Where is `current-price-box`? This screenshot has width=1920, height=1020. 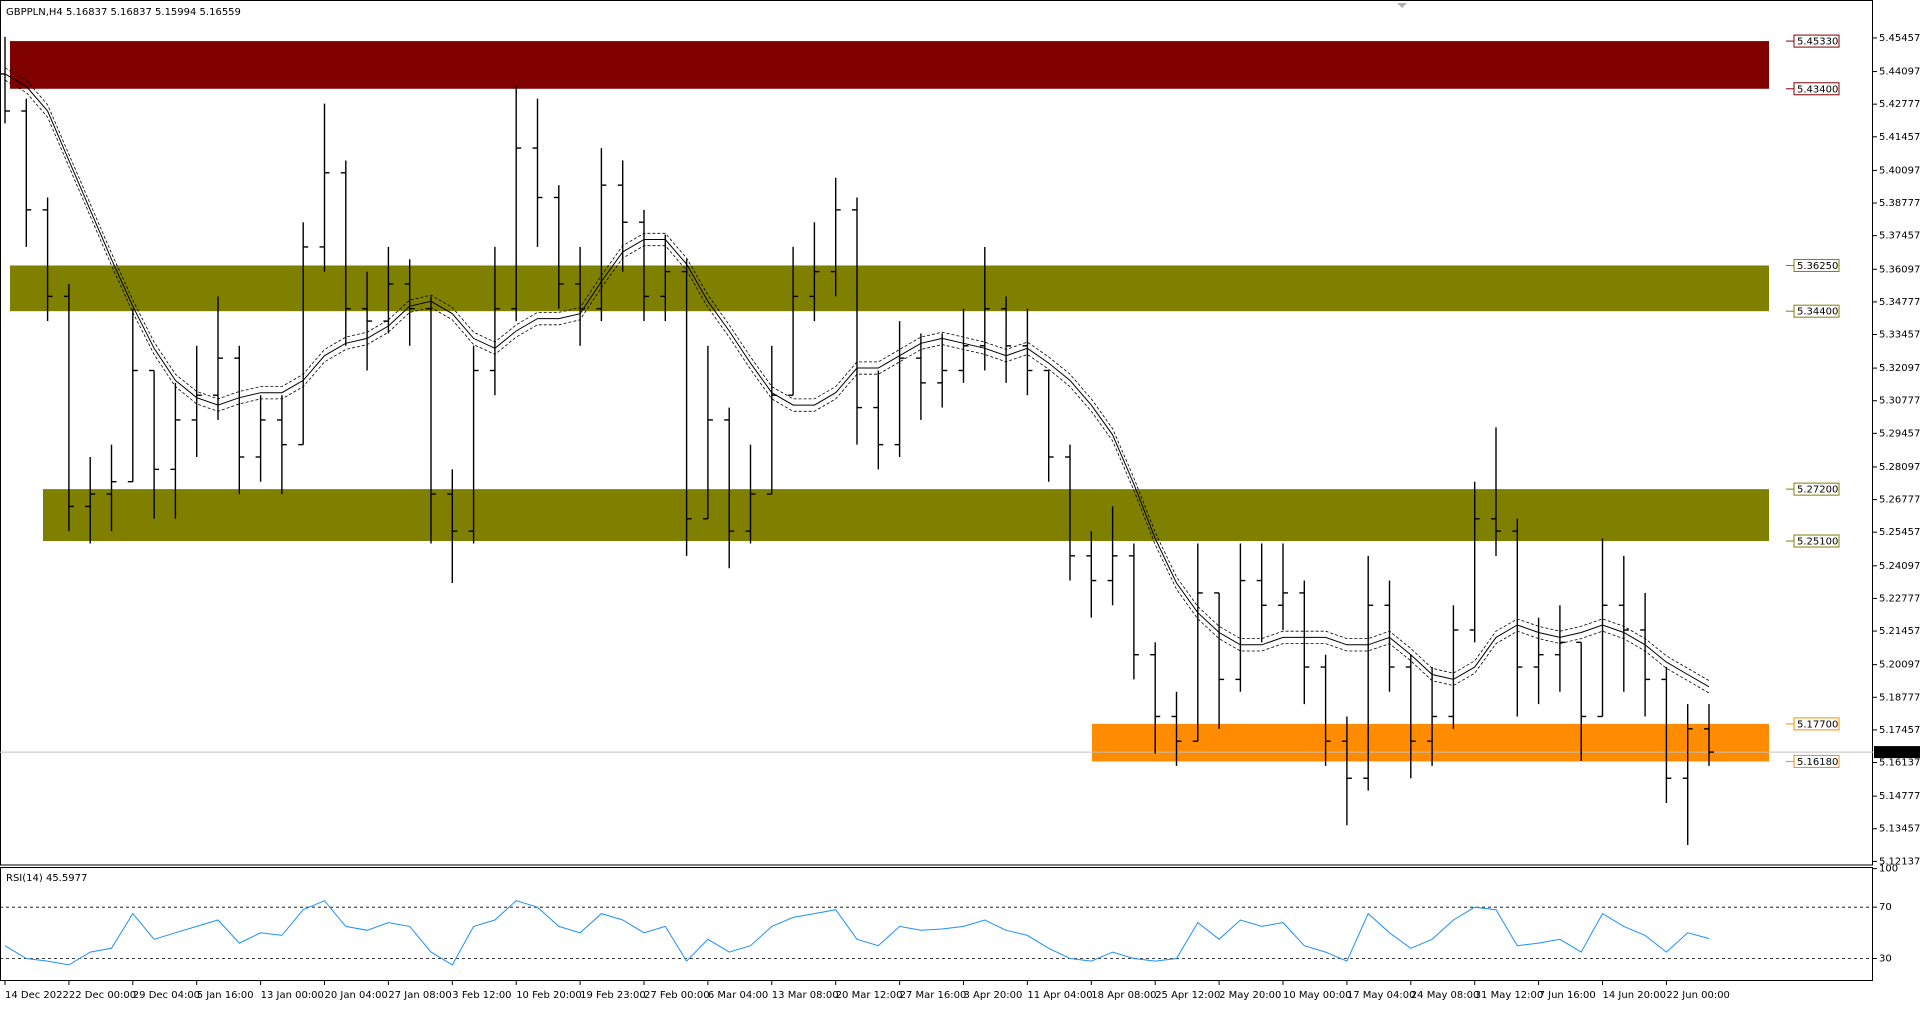
current-price-box is located at coordinates (1897, 752).